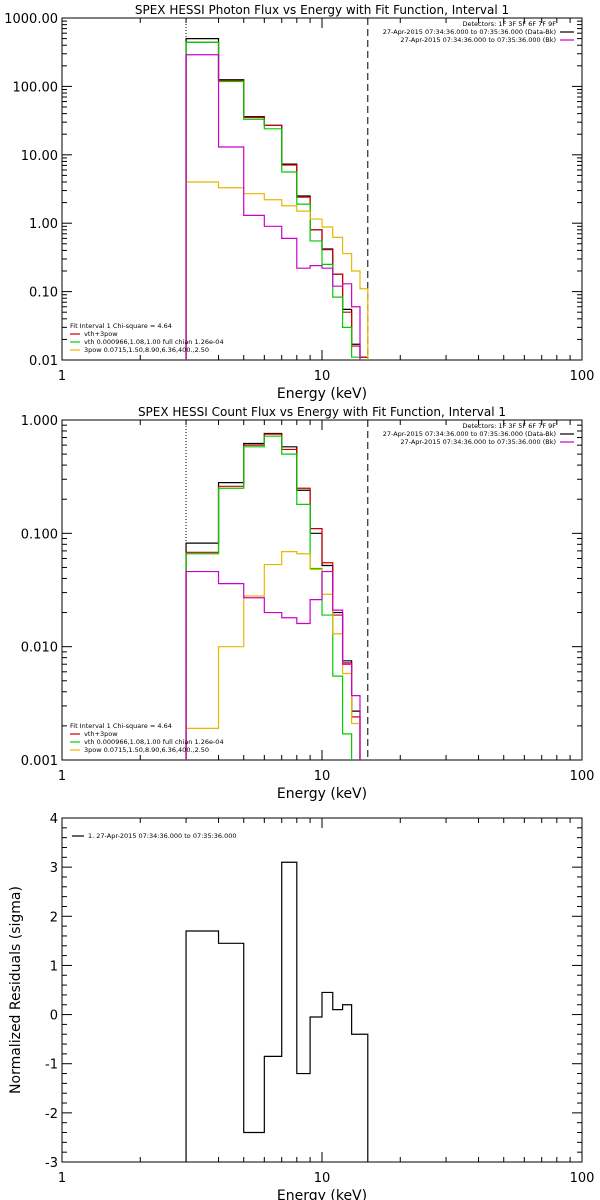 The height and width of the screenshot is (1200, 600). Describe the element at coordinates (36, 87) in the screenshot. I see `y-tick-label: 100.00` at that location.